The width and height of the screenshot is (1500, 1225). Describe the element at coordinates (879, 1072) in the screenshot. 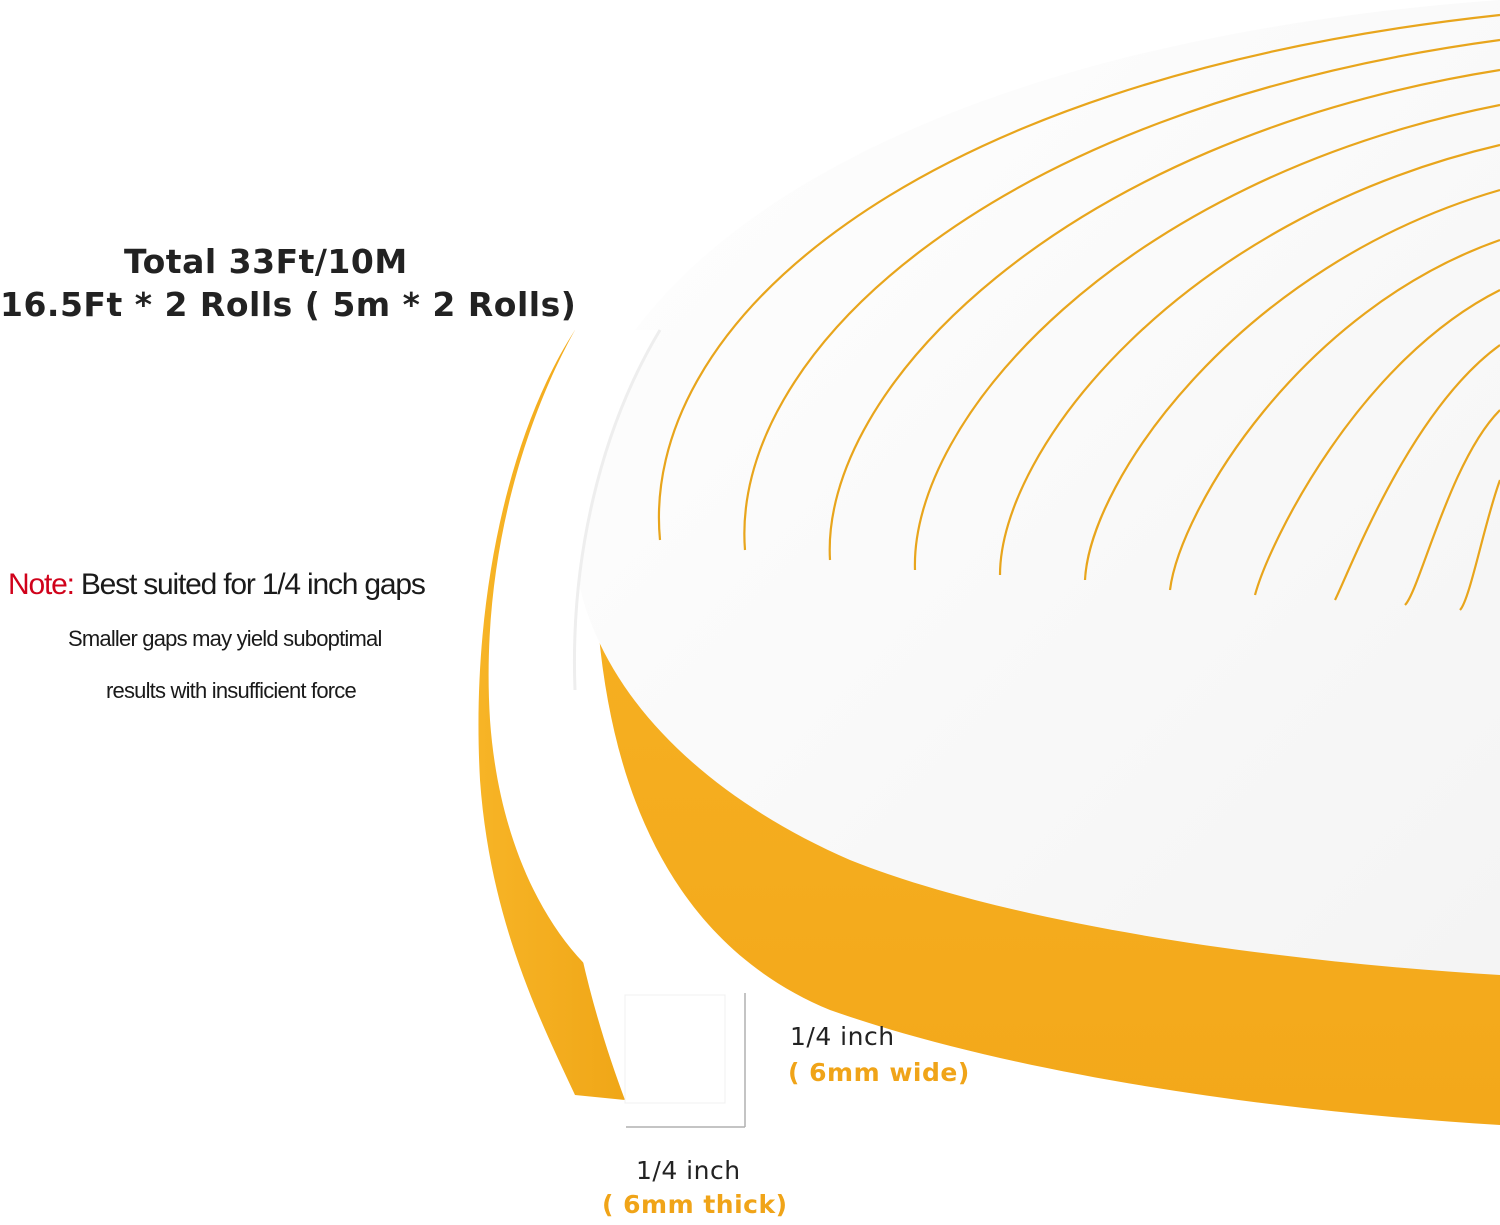

I see `width-metric: ( 6mm wide)` at that location.